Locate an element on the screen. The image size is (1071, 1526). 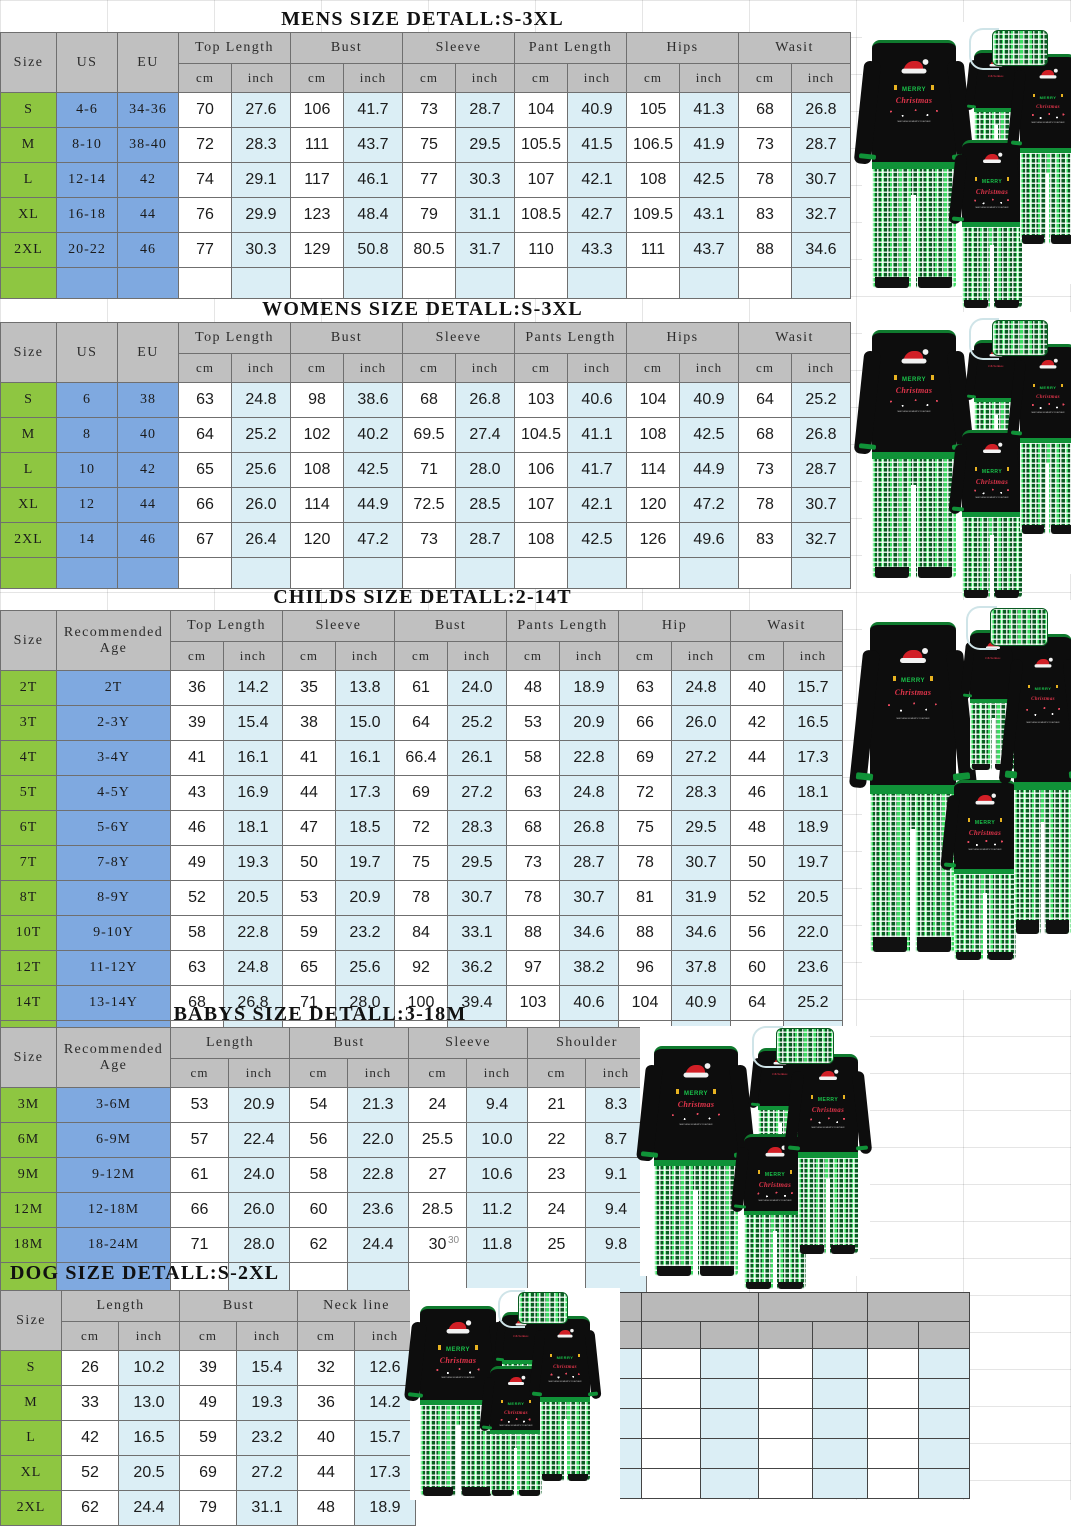
column-group-wasit: Wasit is located at coordinates (794, 338).